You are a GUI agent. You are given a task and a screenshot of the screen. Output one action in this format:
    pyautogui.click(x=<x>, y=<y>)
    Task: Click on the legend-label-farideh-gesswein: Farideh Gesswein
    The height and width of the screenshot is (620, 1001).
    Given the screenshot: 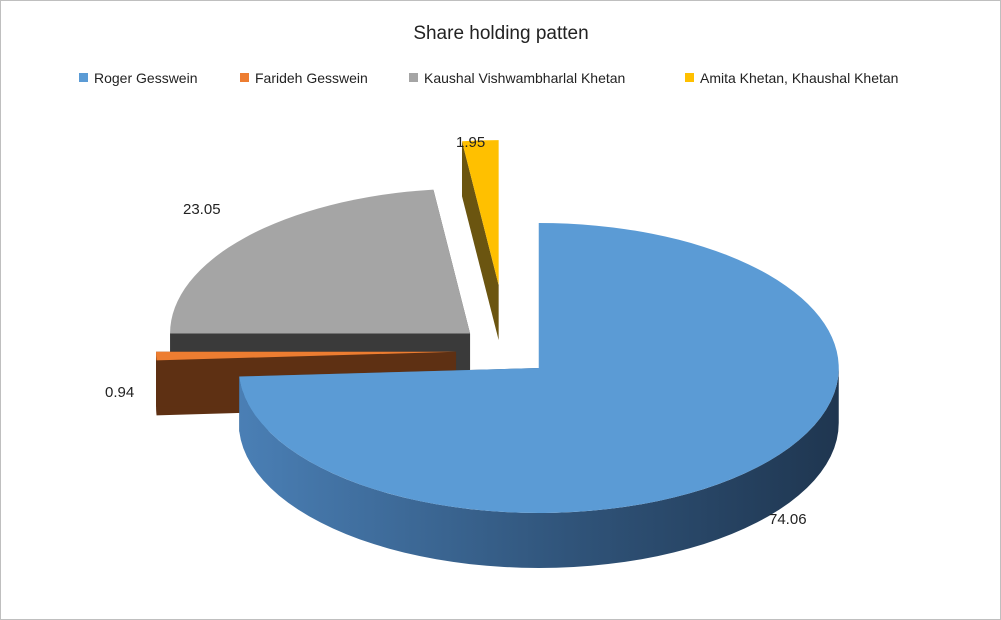 What is the action you would take?
    pyautogui.click(x=311, y=78)
    